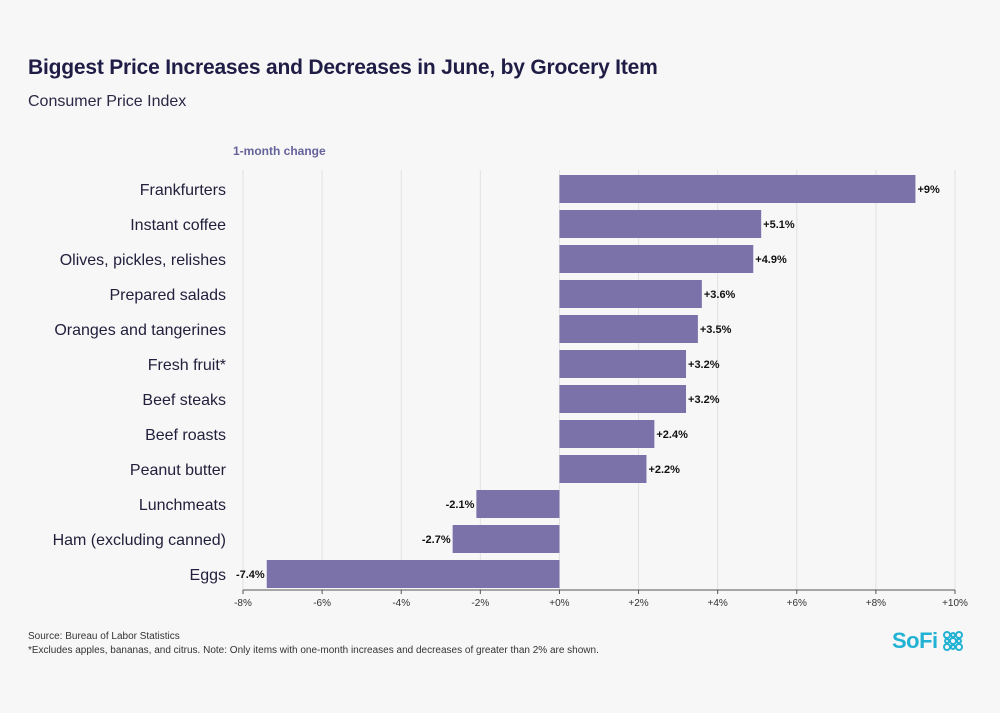  Describe the element at coordinates (915, 640) in the screenshot. I see `brand-name: SoFi` at that location.